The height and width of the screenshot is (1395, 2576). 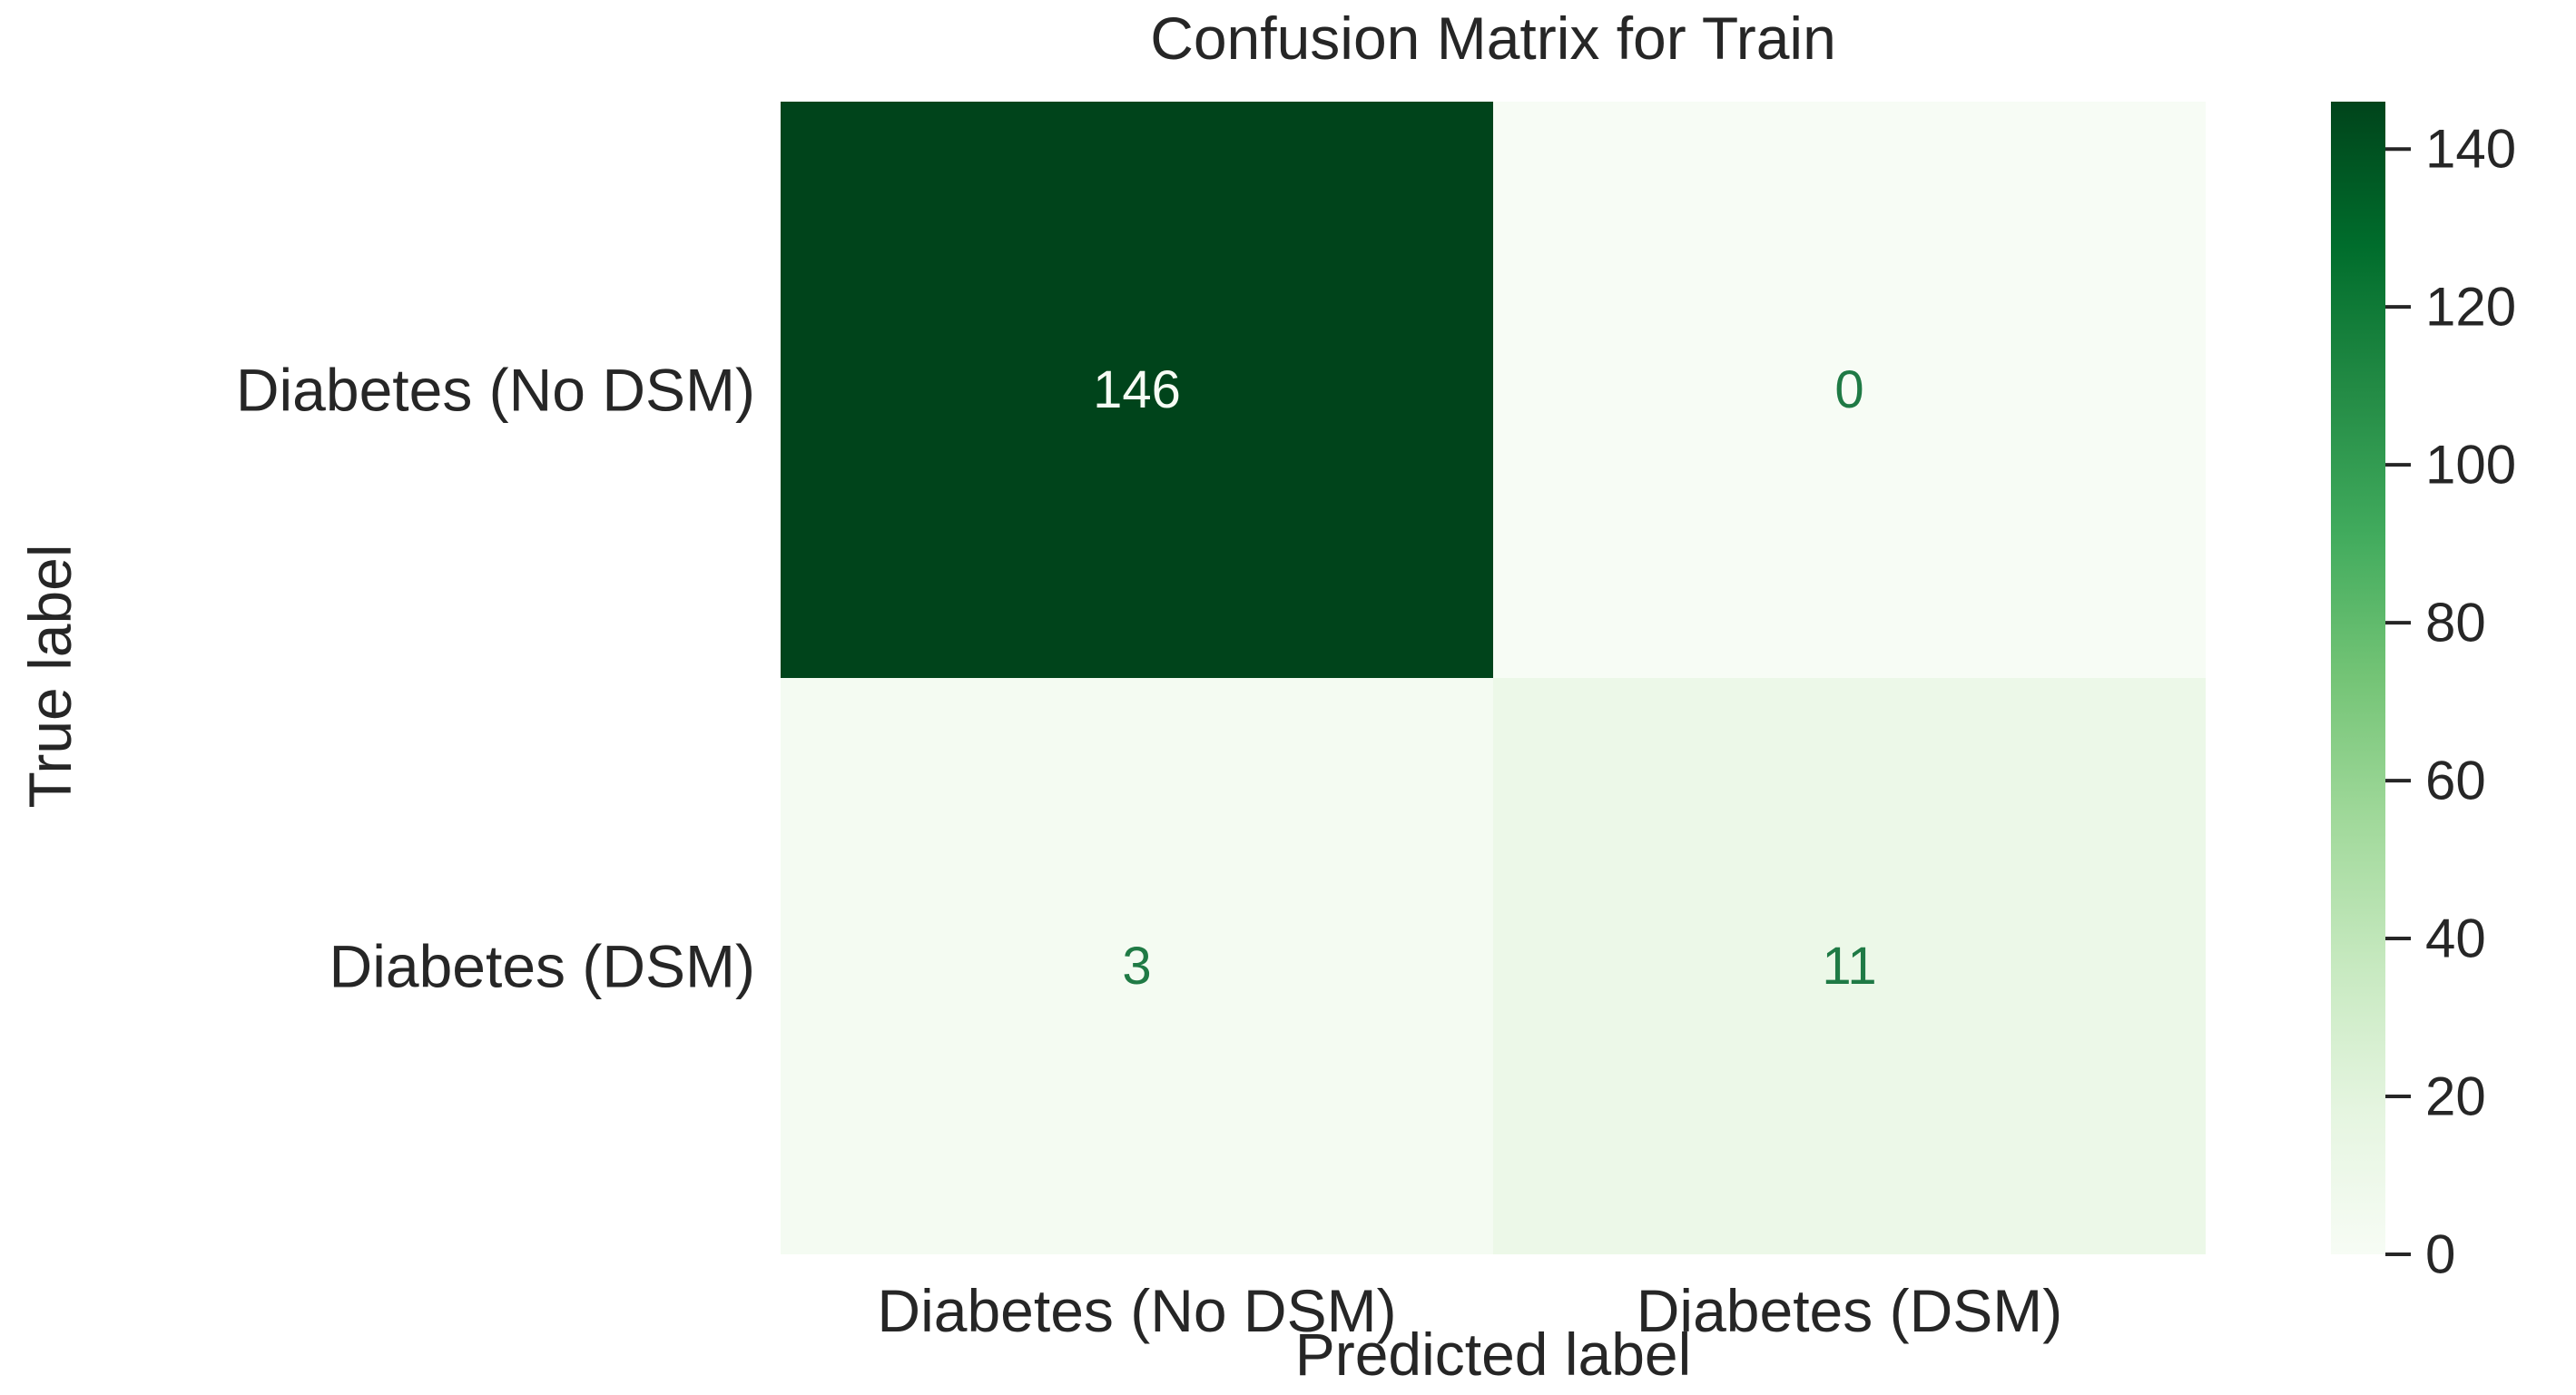 I want to click on y-tick-labels: Diabetes (No DSM) Diabetes (DSM), so click(x=496, y=678).